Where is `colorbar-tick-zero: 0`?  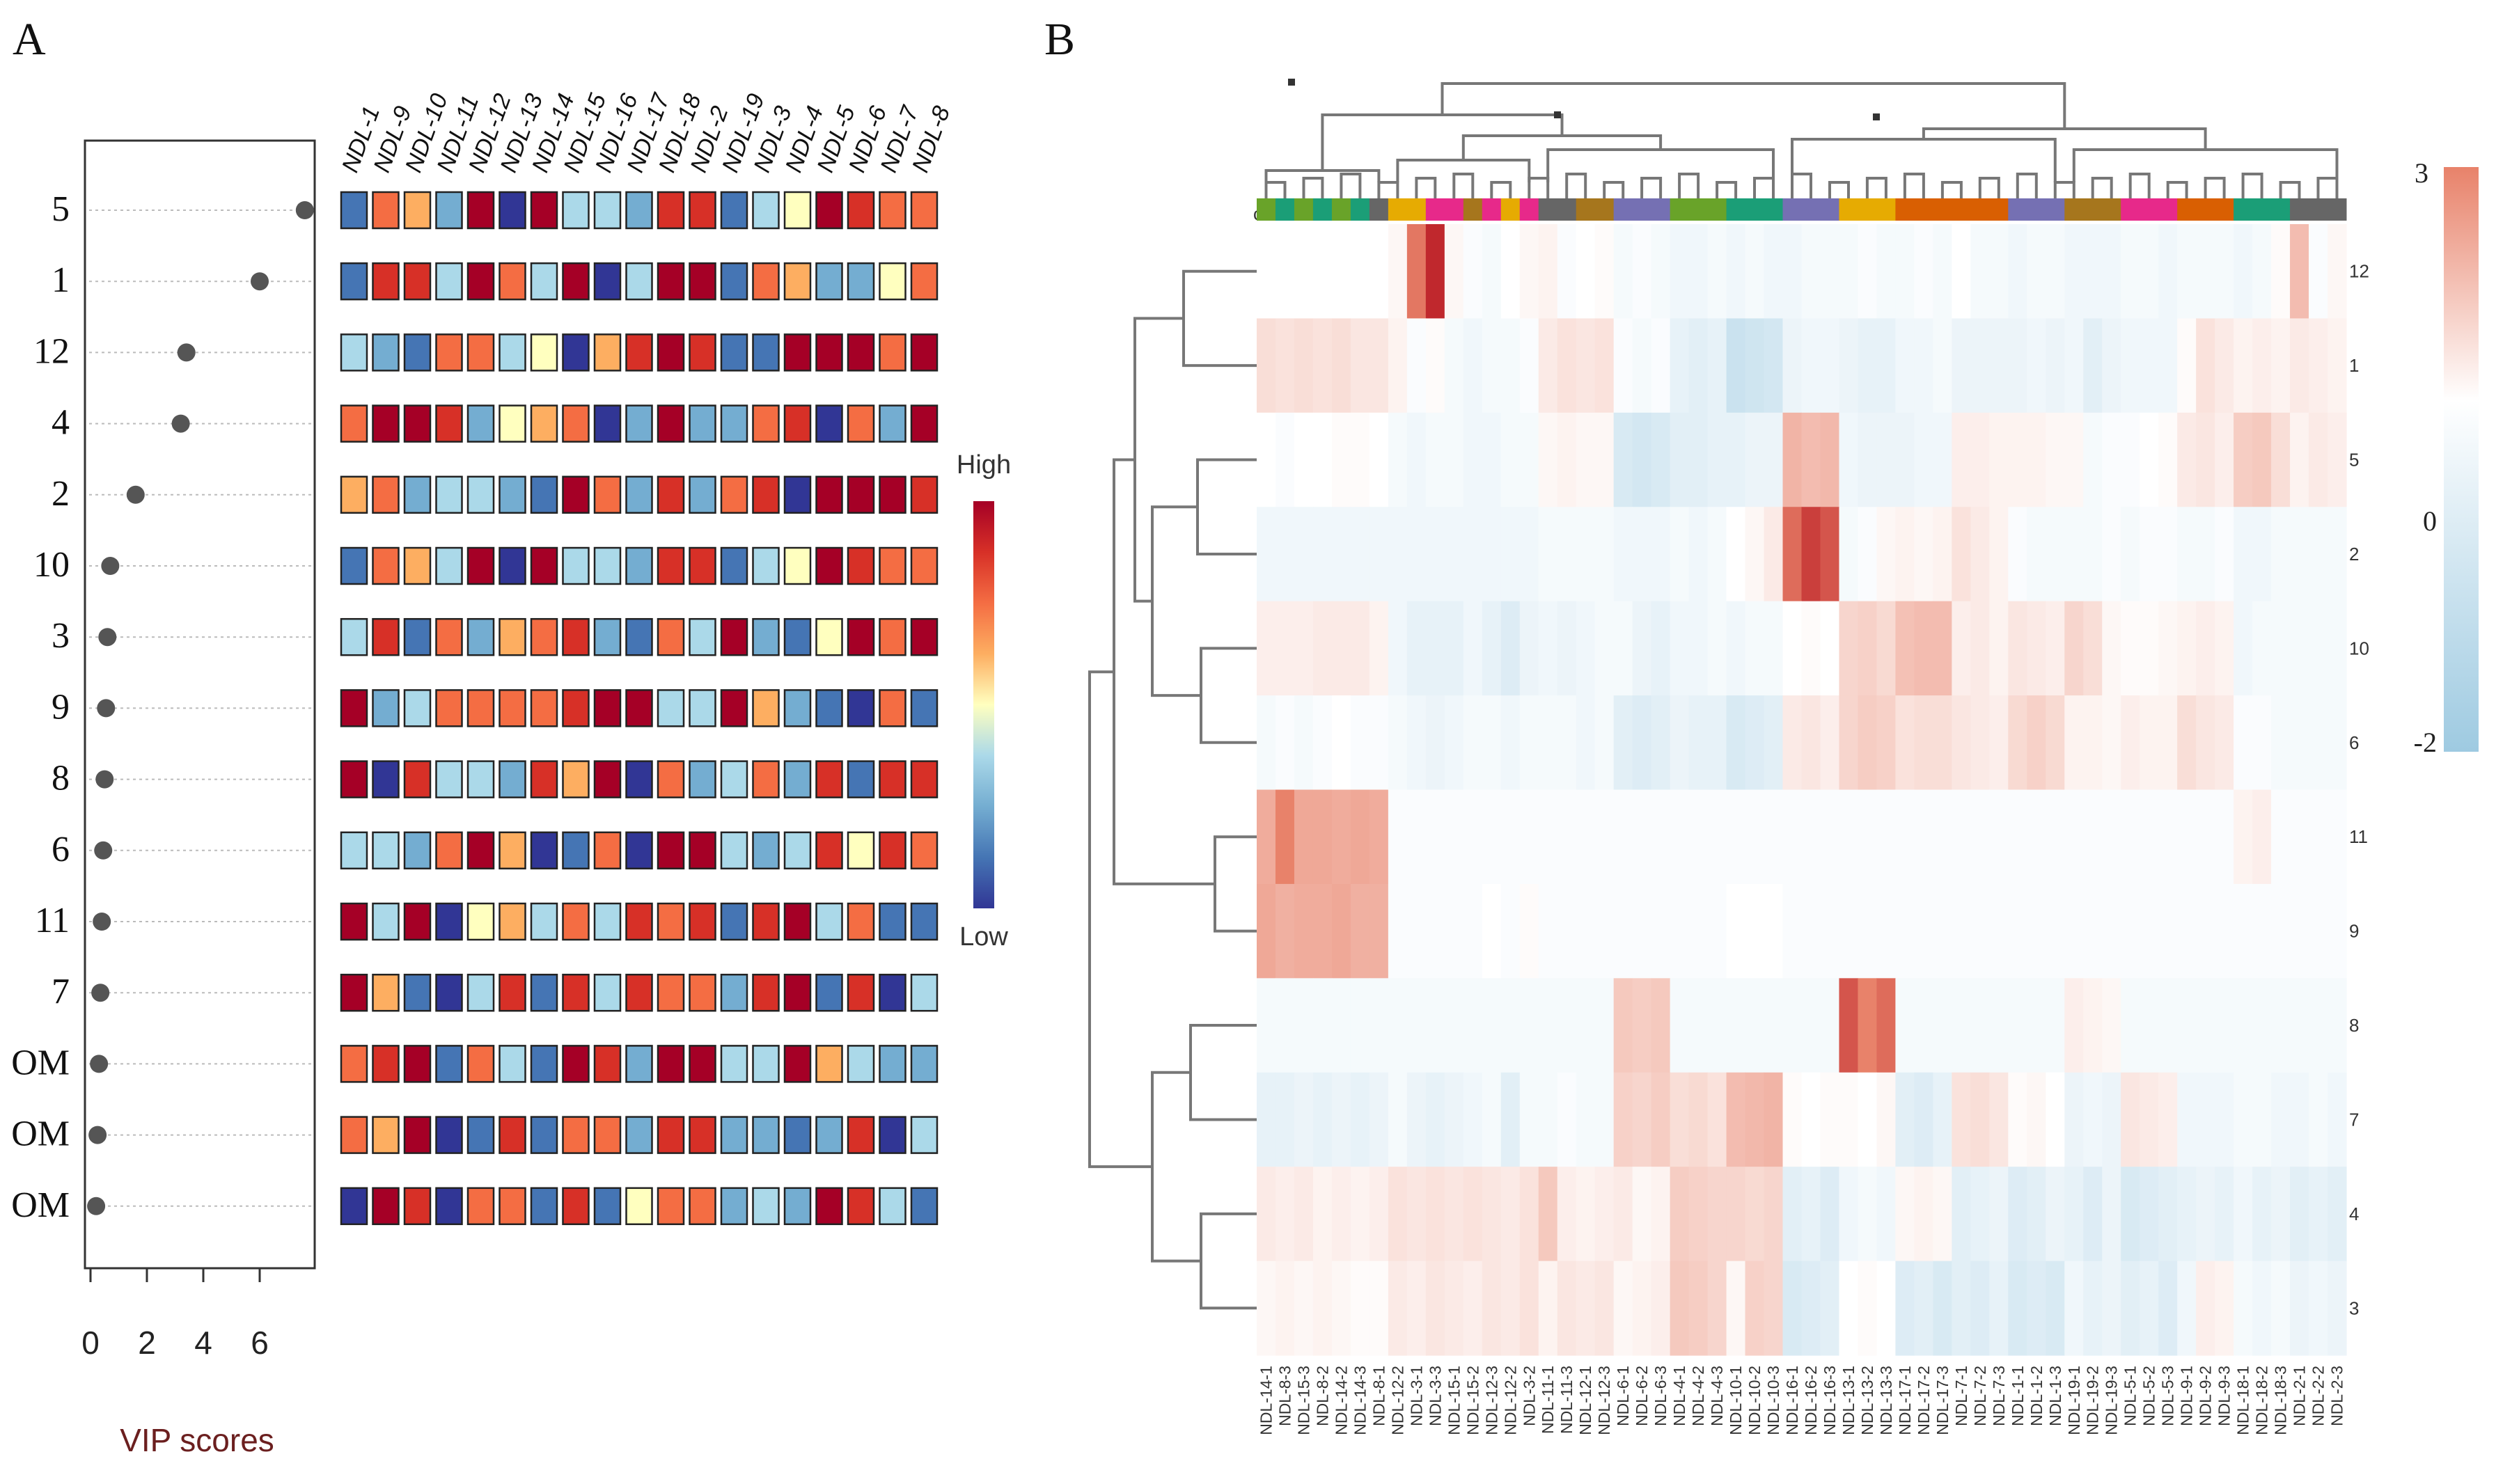
colorbar-tick-zero: 0 is located at coordinates (2430, 521).